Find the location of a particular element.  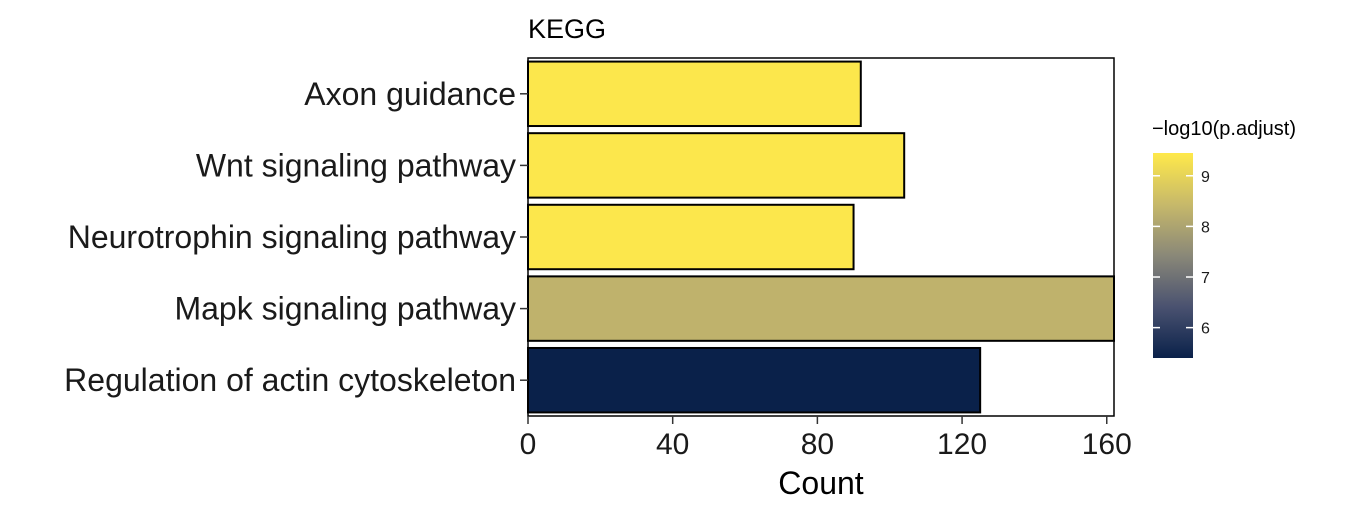

legend-tick-label: 8 is located at coordinates (1205, 227).